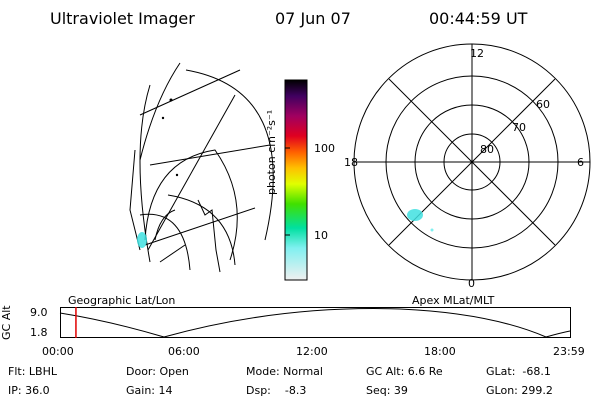 The image size is (600, 400). I want to click on lat-label-60: 60, so click(543, 104).